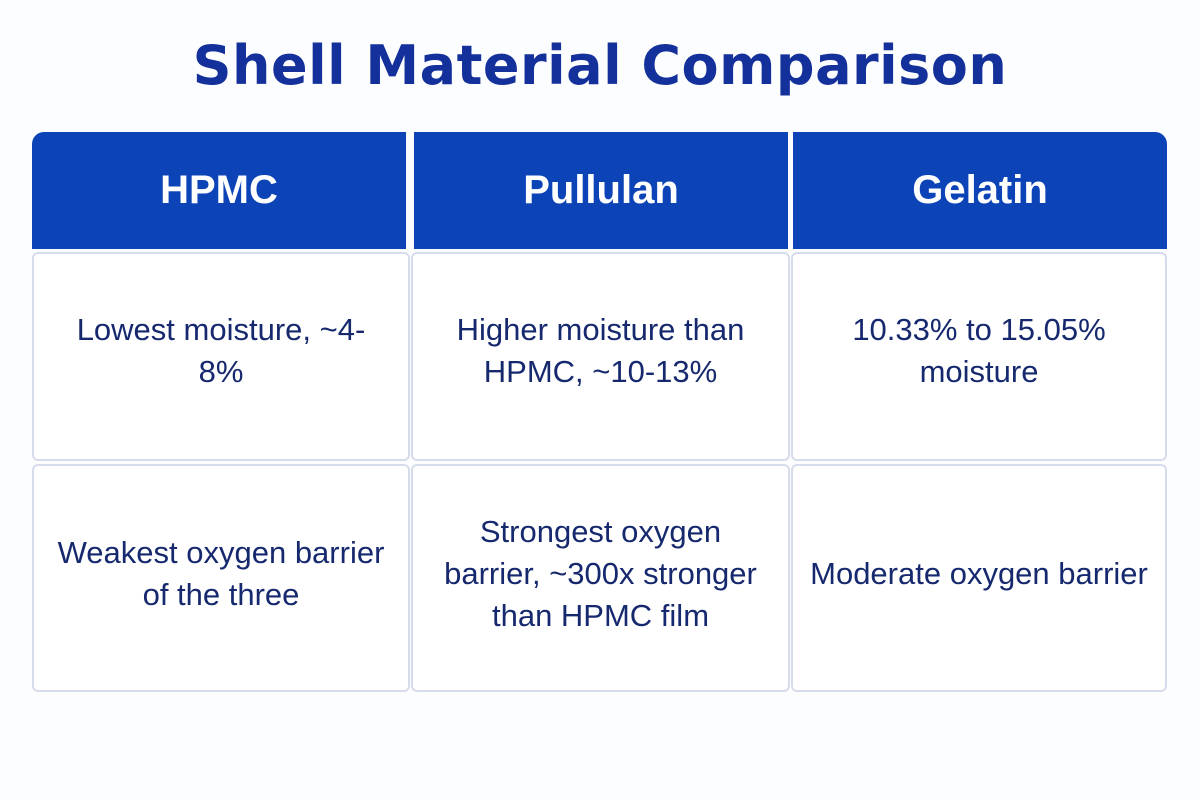 The height and width of the screenshot is (800, 1200). What do you see at coordinates (221, 350) in the screenshot?
I see `cell-text: Lowest moisture, ~4-8%` at bounding box center [221, 350].